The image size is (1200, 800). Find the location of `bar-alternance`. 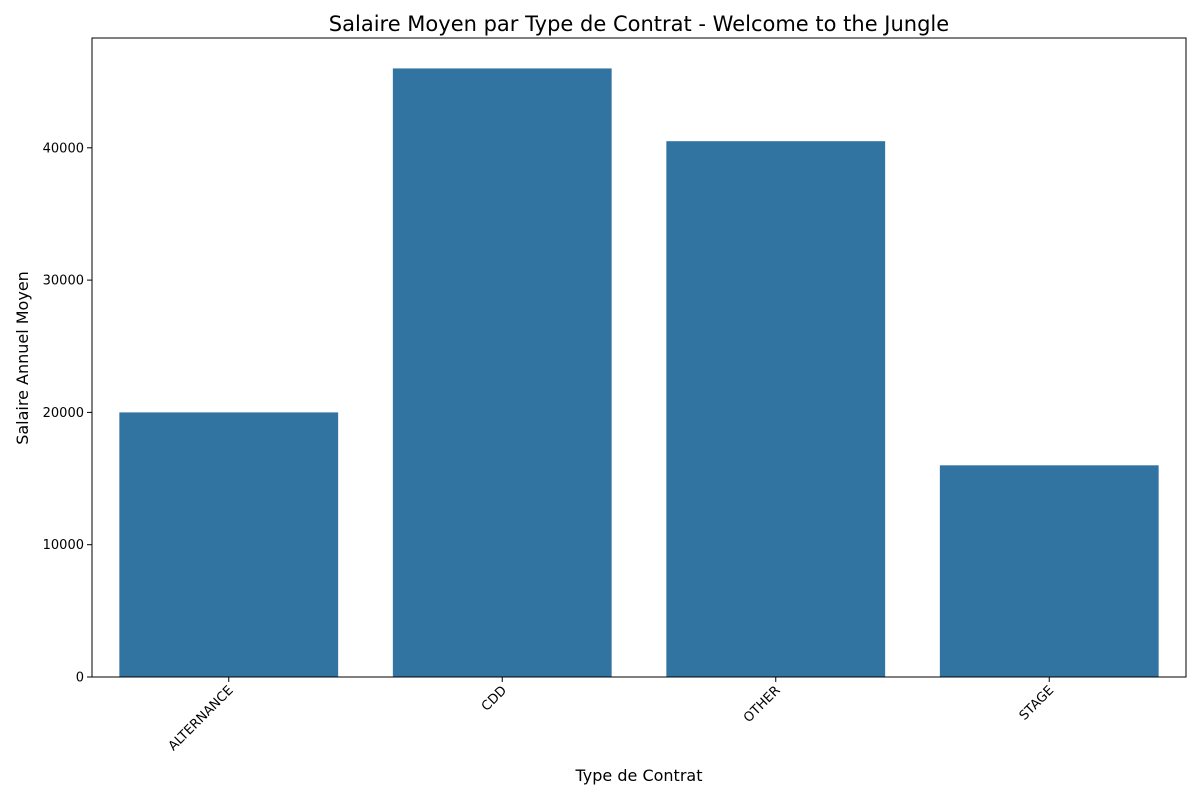

bar-alternance is located at coordinates (229, 544).